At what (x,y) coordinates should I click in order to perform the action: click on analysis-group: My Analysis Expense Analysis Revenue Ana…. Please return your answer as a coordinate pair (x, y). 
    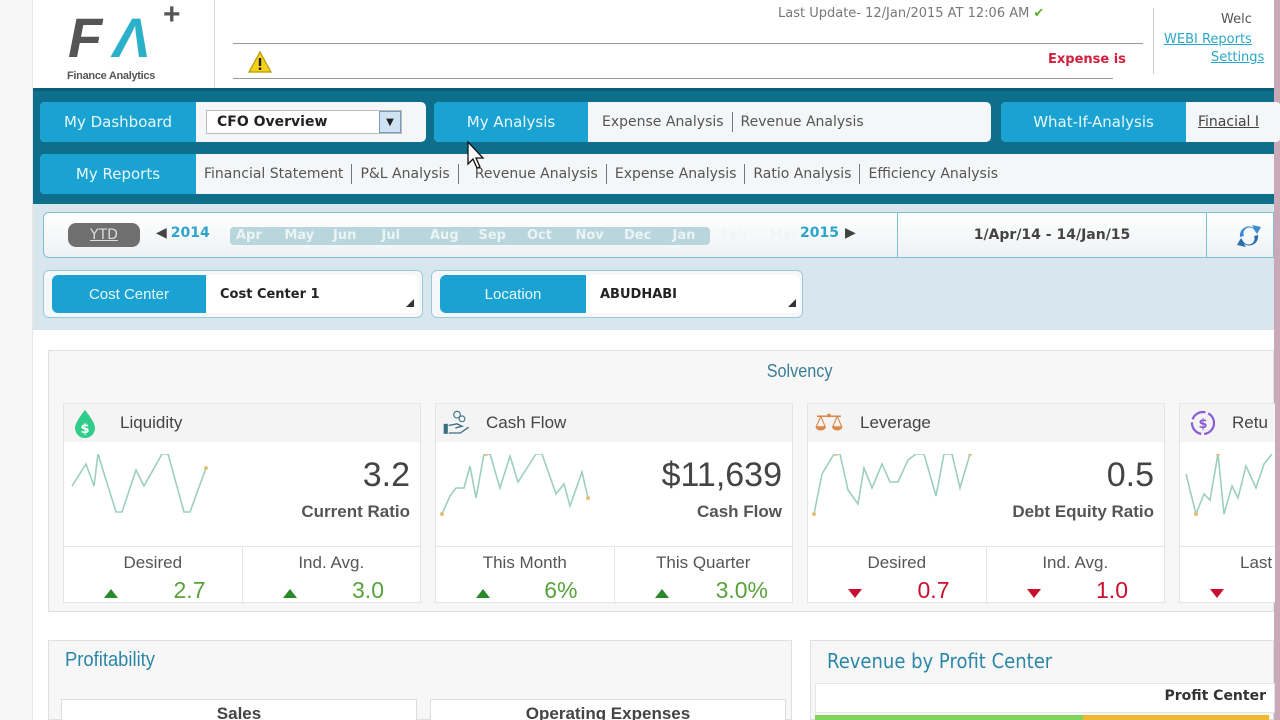
    Looking at the image, I should click on (712, 122).